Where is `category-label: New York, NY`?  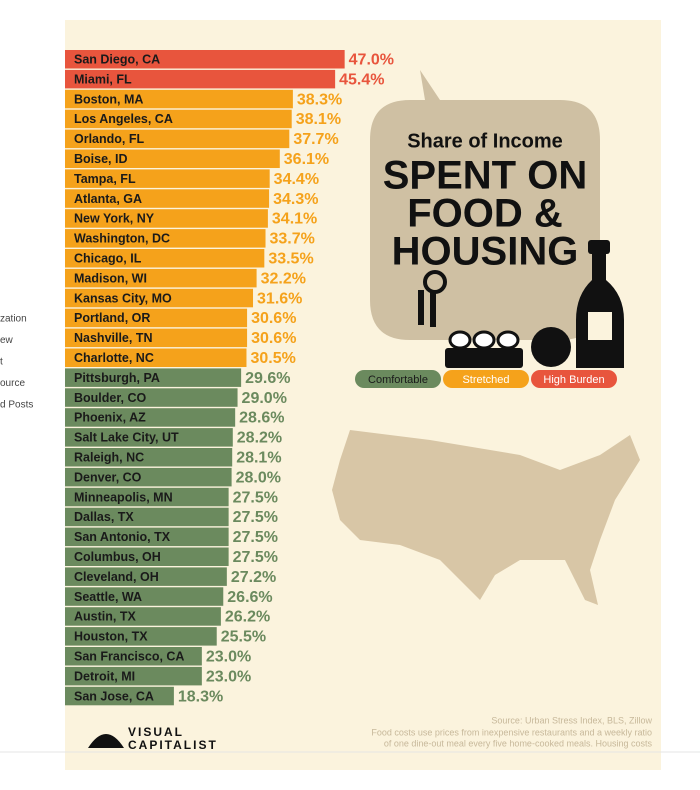 category-label: New York, NY is located at coordinates (114, 219).